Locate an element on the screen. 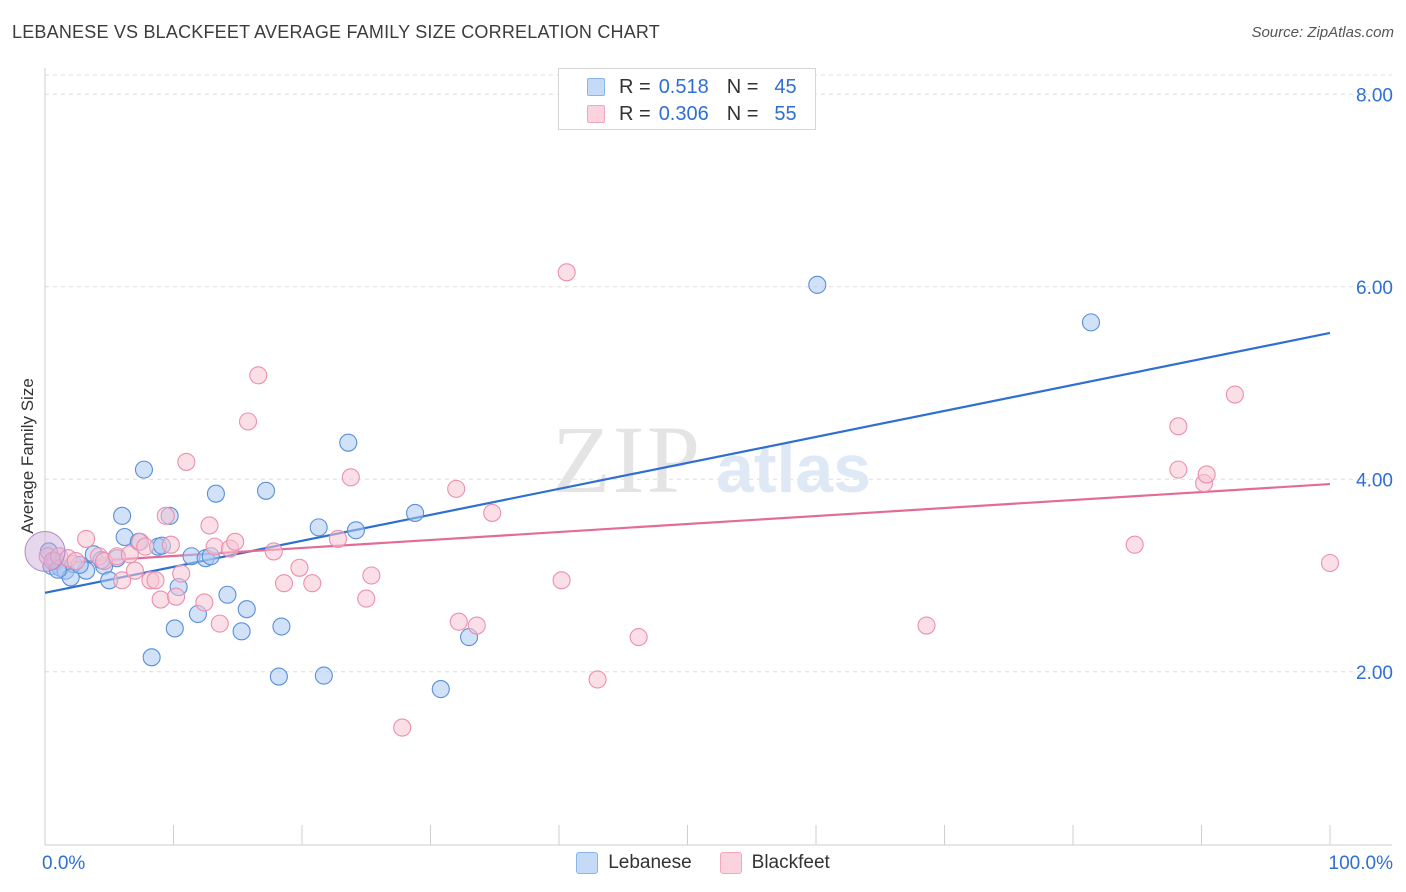 This screenshot has height=892, width=1406. cluster-point is located at coordinates (45, 551).